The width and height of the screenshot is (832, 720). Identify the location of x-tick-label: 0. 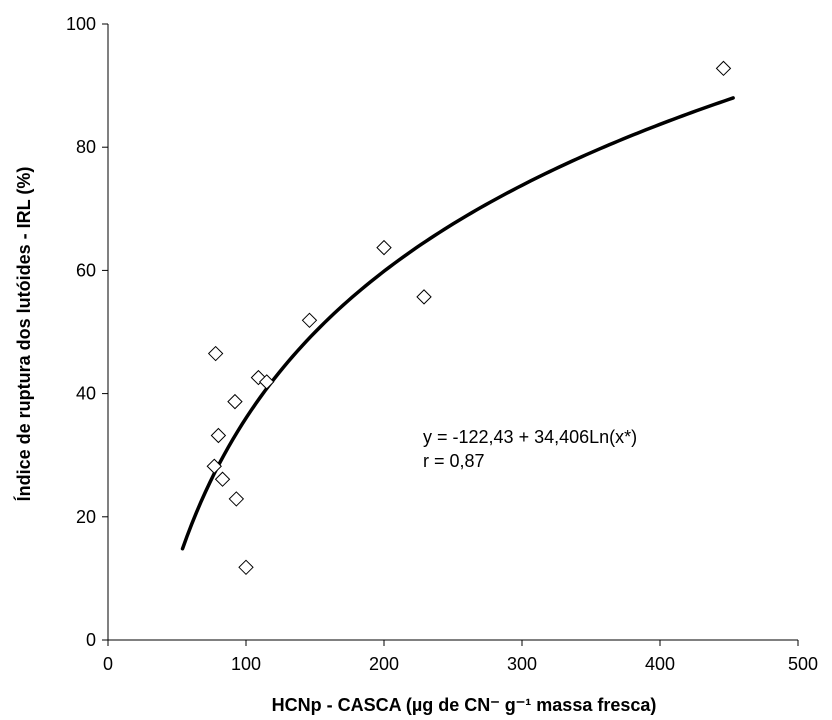
(108, 664).